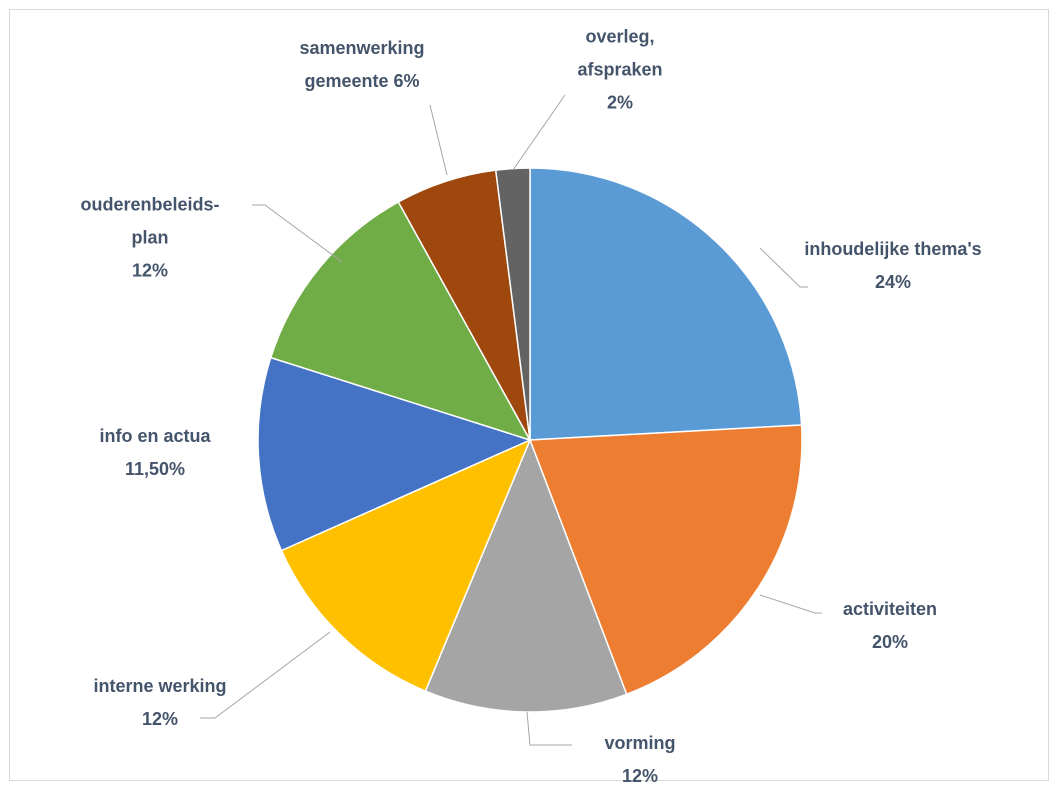  What do you see at coordinates (893, 282) in the screenshot?
I see `value-label: 24%` at bounding box center [893, 282].